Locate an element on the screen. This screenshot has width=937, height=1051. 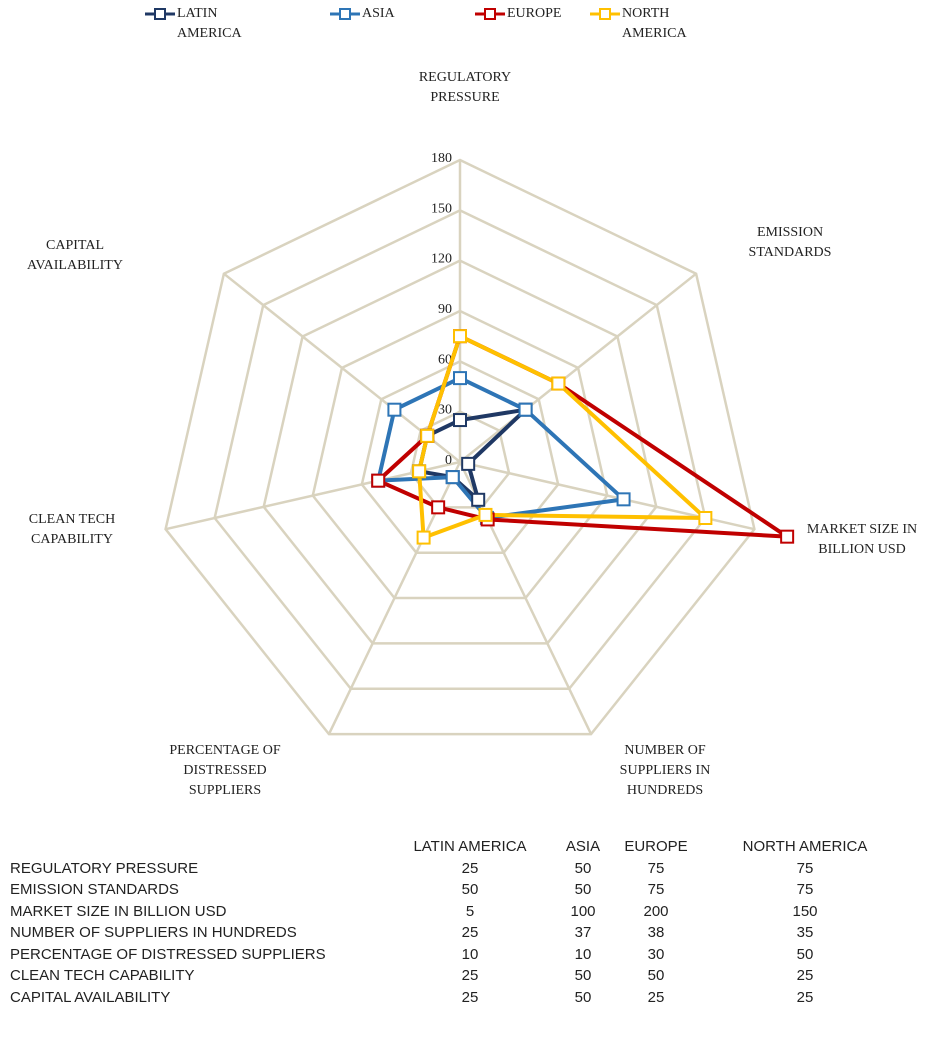
table-row-label: REGULATORY PRESSURE is located at coordinates (104, 868).